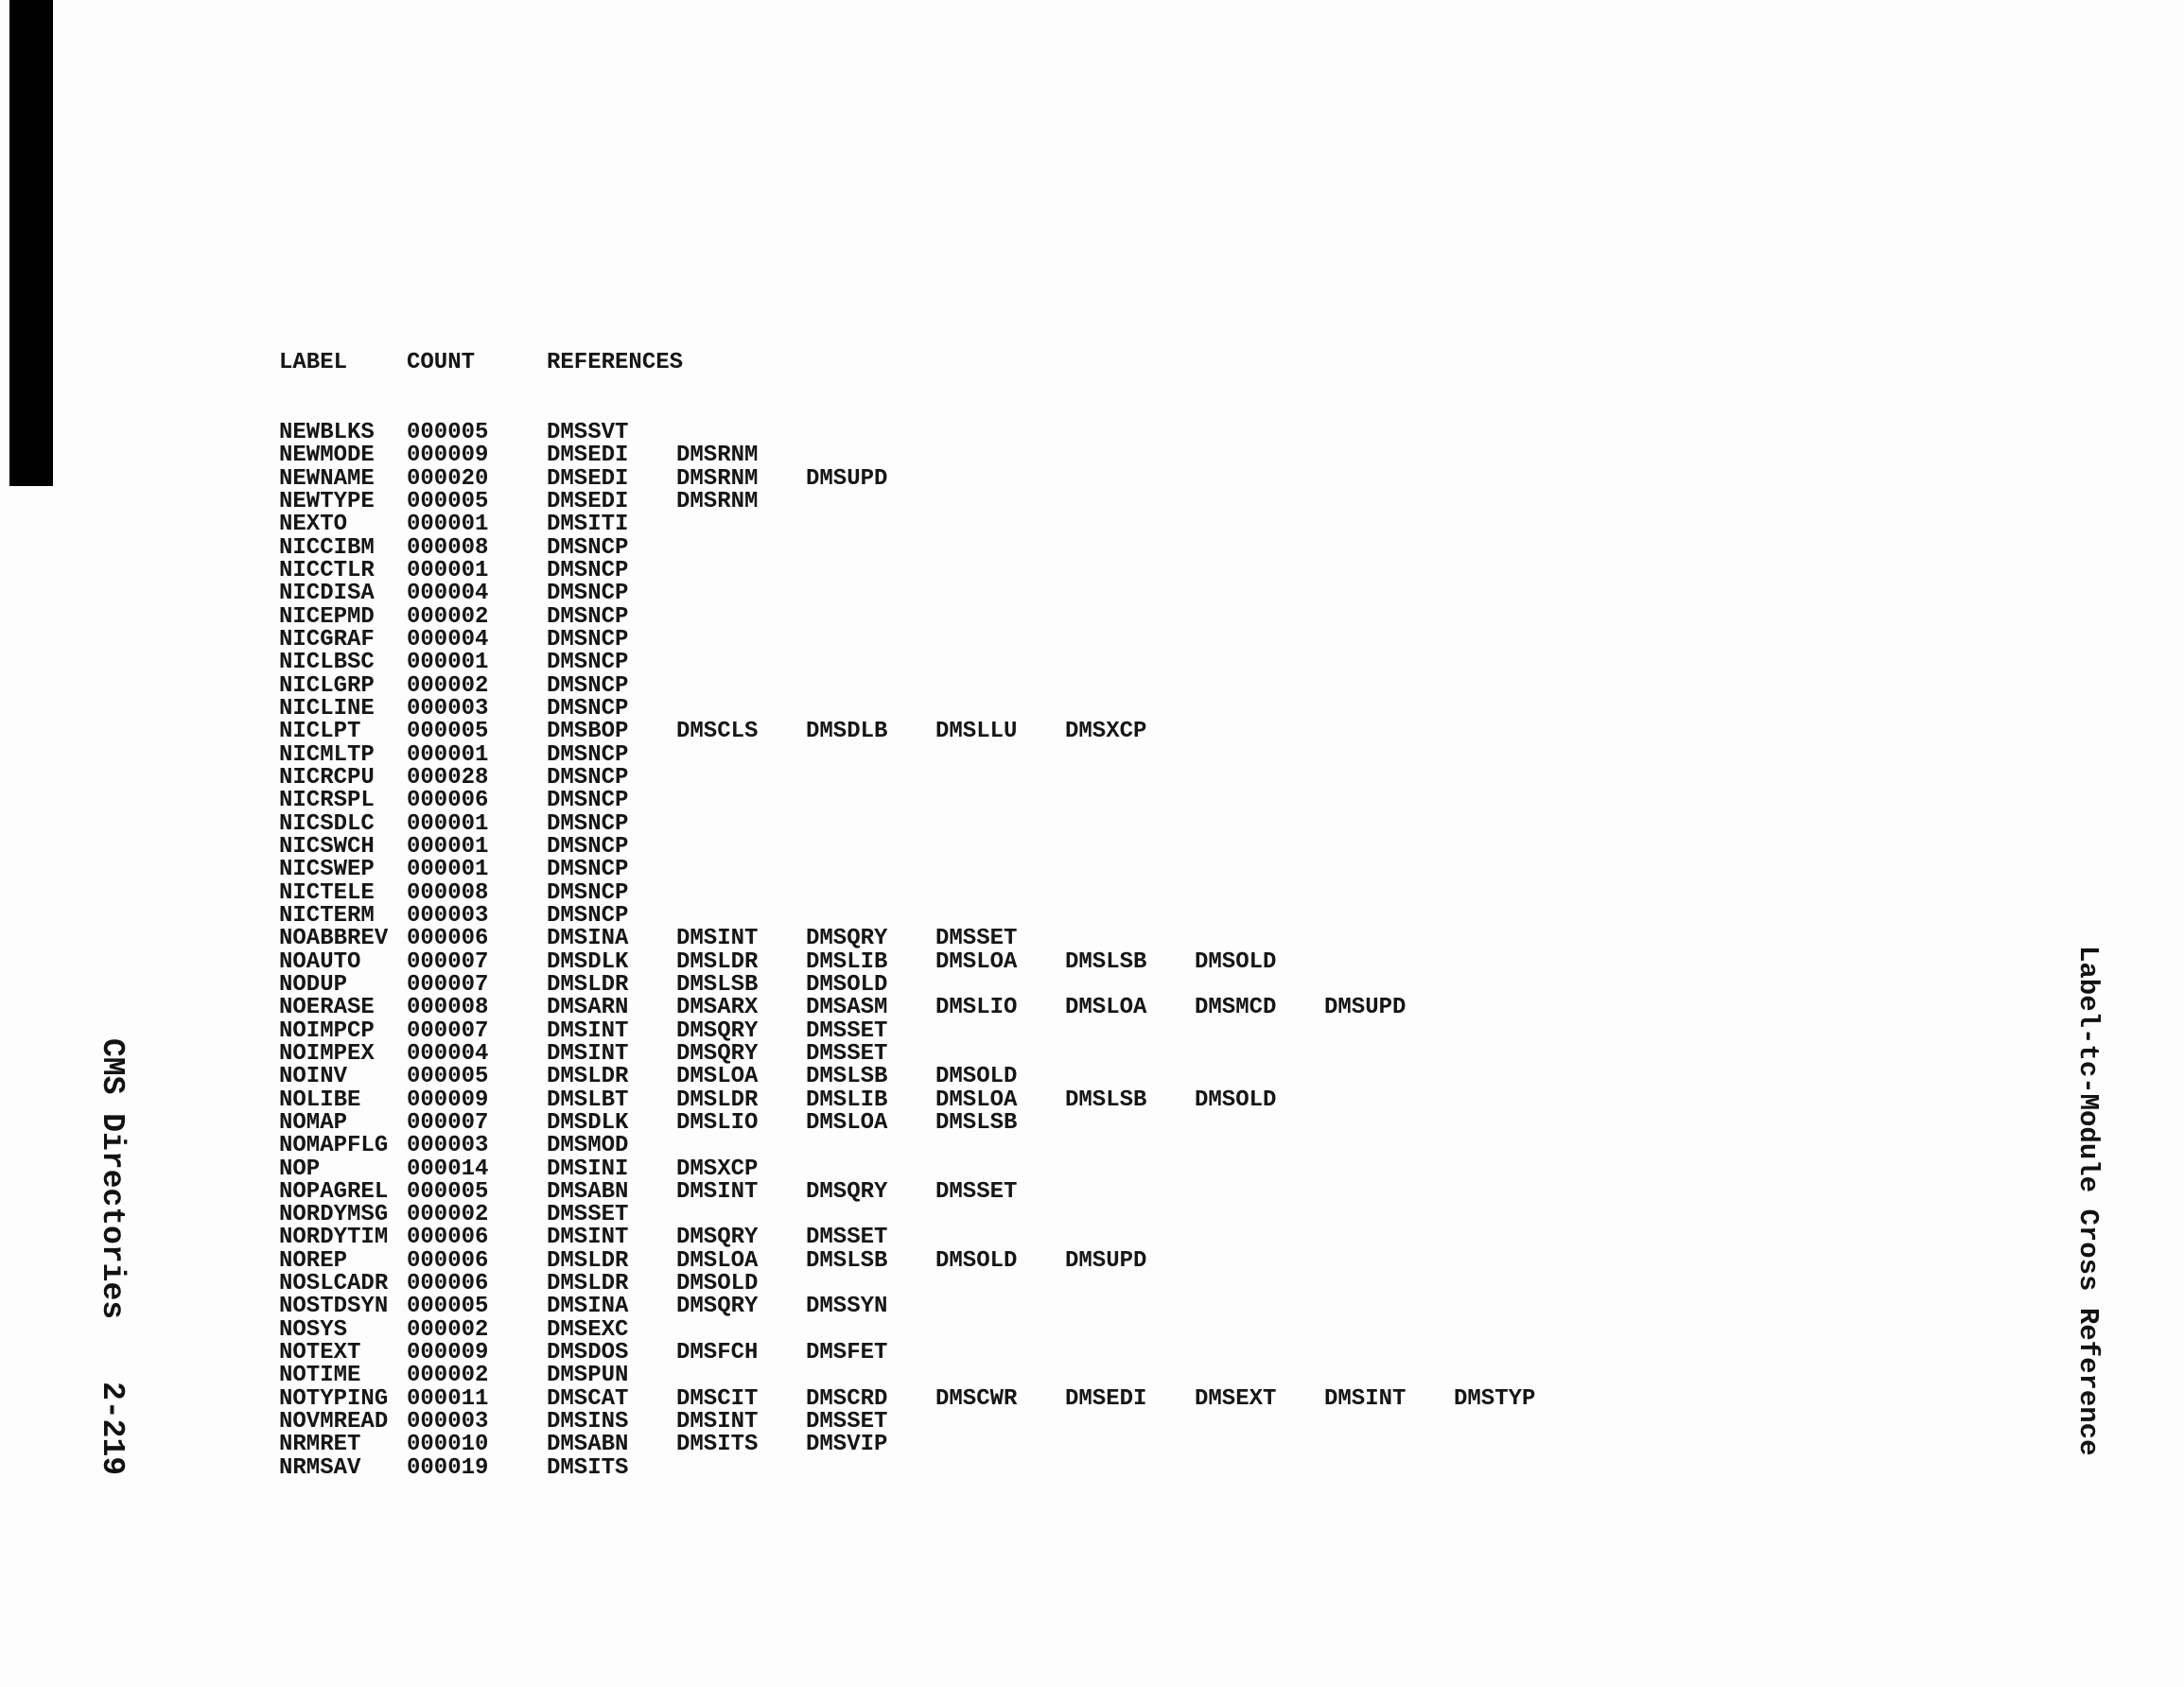  Describe the element at coordinates (327, 1030) in the screenshot. I see `label-cell: NOIMPCP` at that location.